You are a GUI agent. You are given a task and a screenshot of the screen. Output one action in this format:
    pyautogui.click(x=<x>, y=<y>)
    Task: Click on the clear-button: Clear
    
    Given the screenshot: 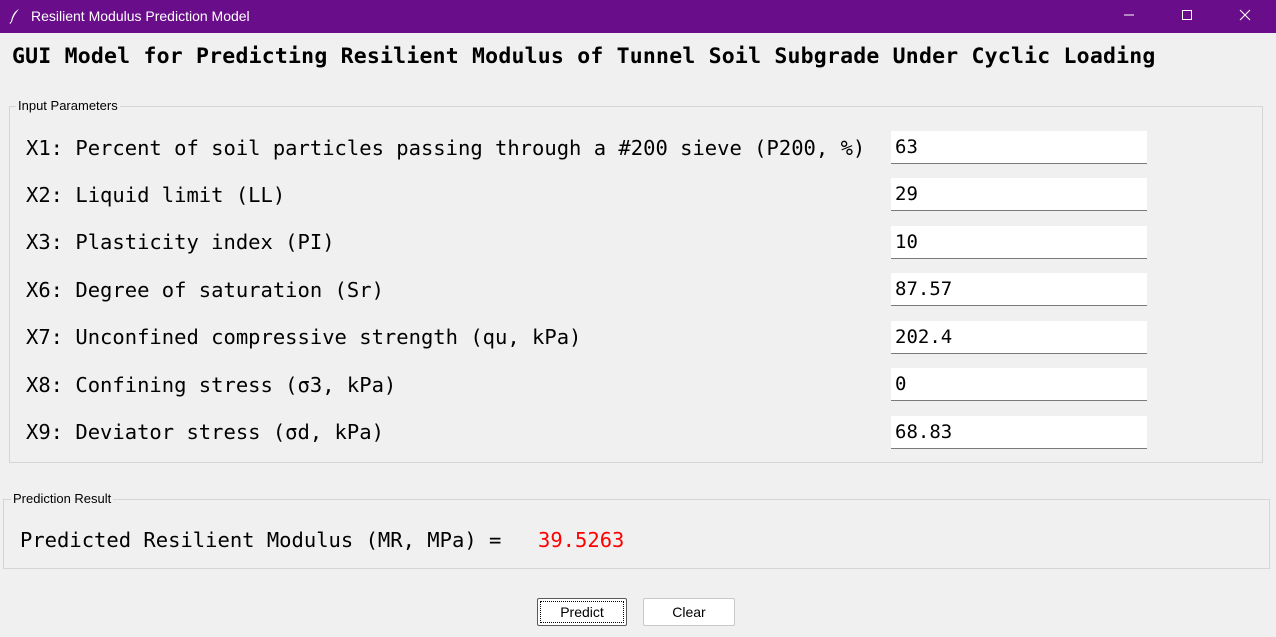 What is the action you would take?
    pyautogui.click(x=689, y=612)
    